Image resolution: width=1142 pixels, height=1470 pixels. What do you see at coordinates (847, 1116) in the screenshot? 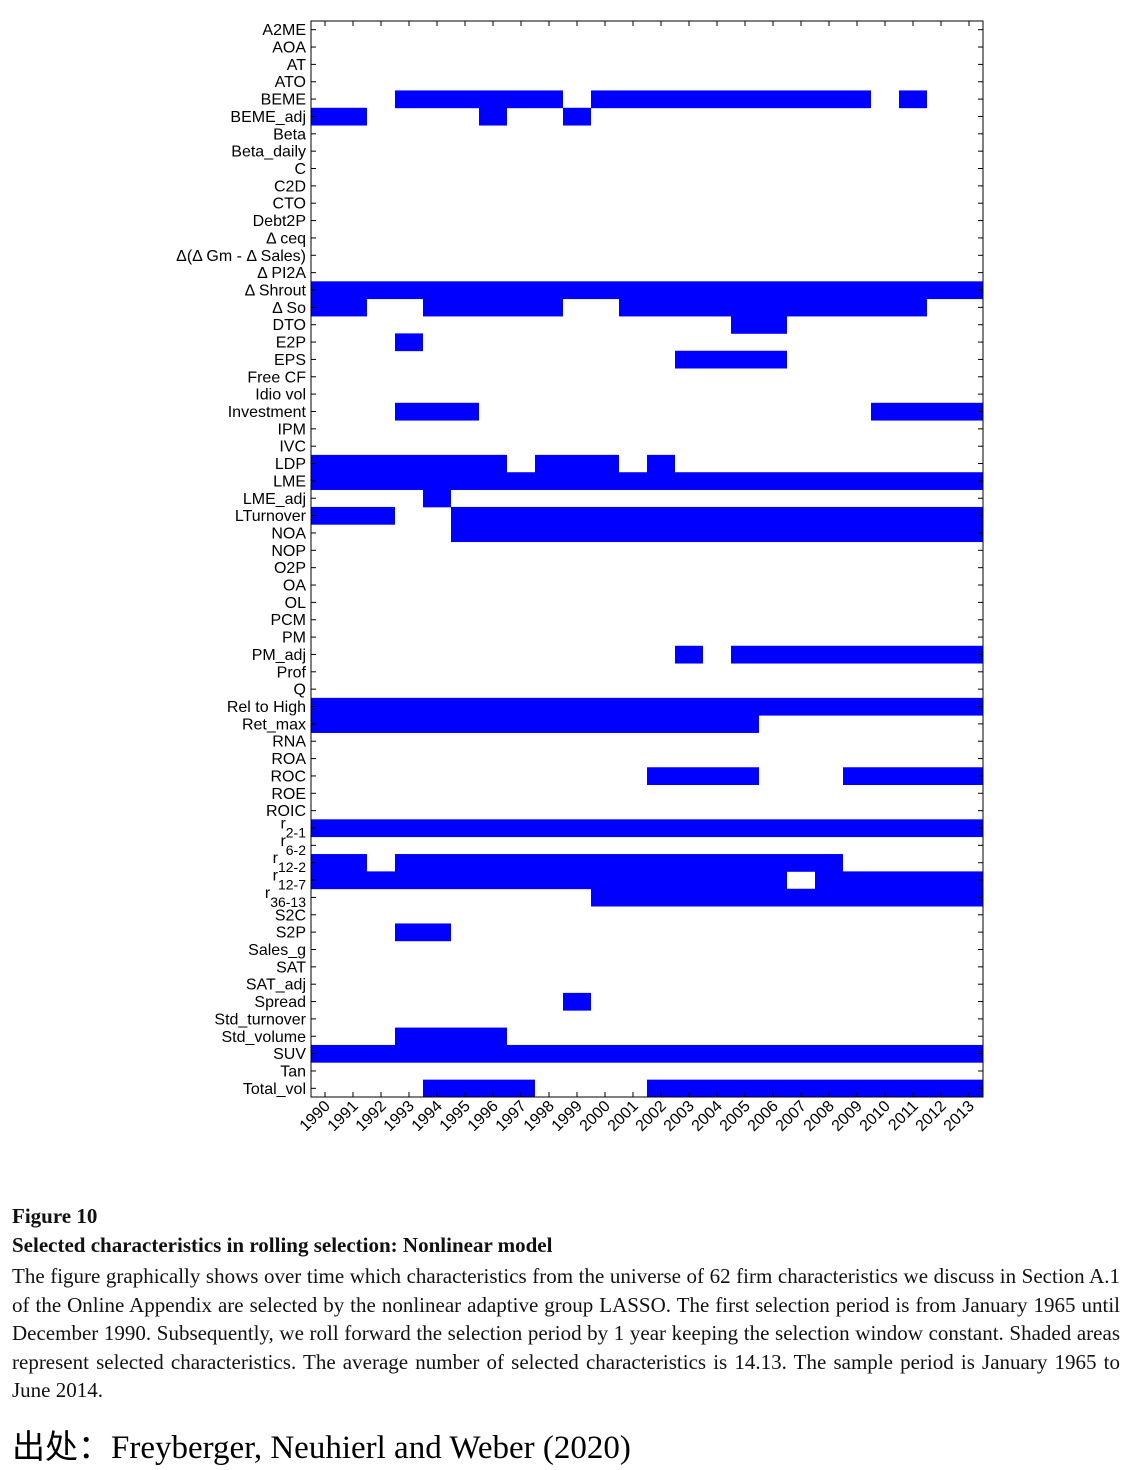
I see `x-tick-label: 2009` at bounding box center [847, 1116].